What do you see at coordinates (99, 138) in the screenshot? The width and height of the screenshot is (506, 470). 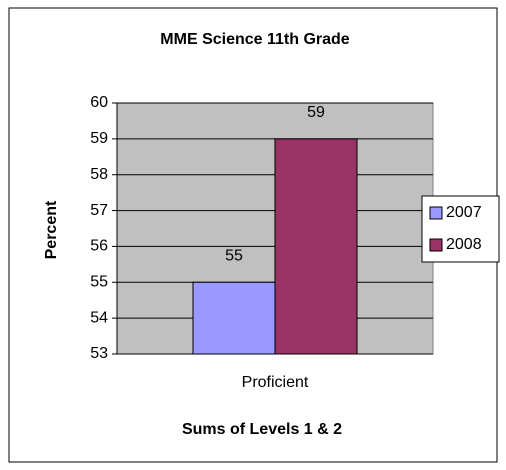 I see `y-tick-label: 59` at bounding box center [99, 138].